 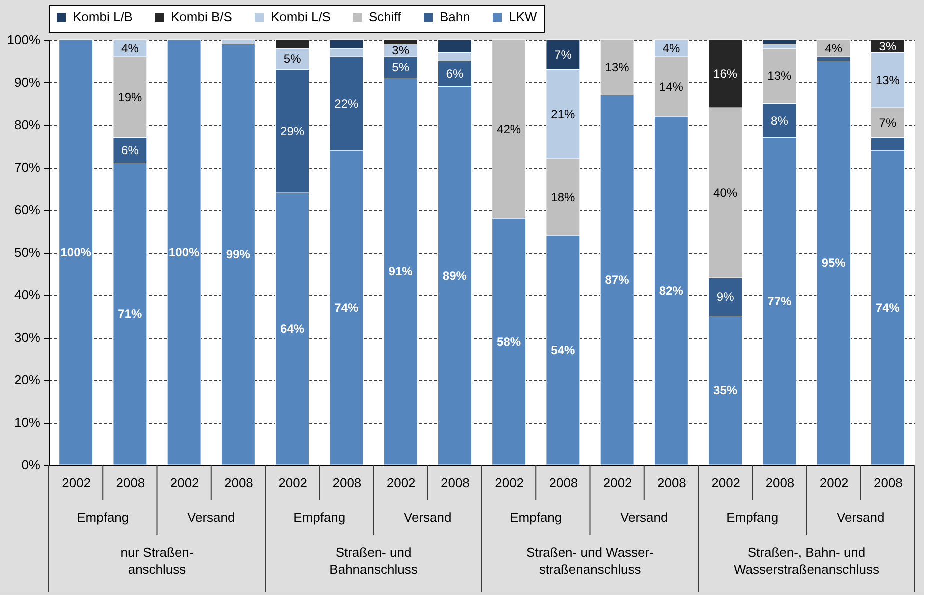 What do you see at coordinates (27, 252) in the screenshot?
I see `y-tick-label: 50%` at bounding box center [27, 252].